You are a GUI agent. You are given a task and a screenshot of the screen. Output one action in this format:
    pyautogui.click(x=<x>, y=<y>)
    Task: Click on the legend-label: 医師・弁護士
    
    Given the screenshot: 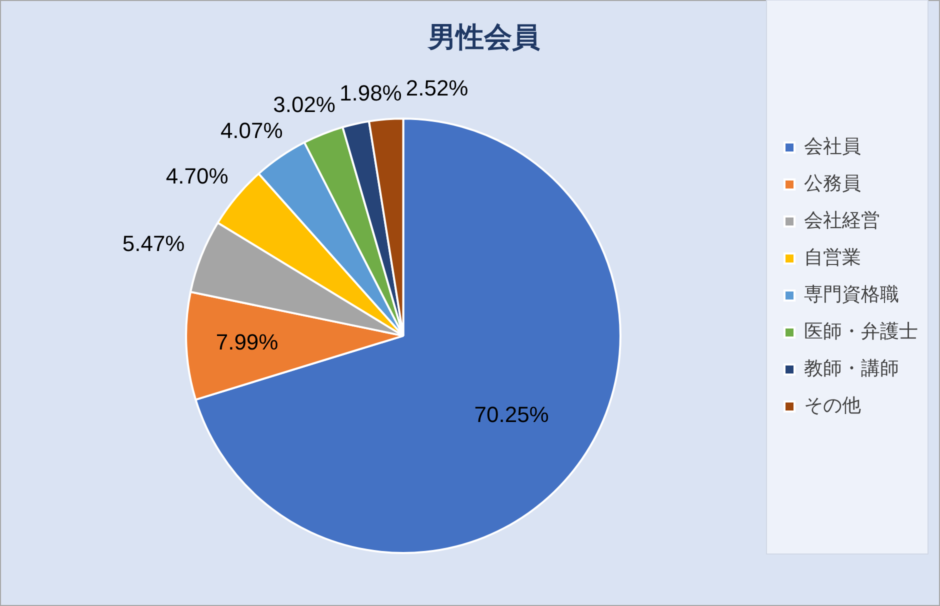 What is the action you would take?
    pyautogui.click(x=861, y=332)
    